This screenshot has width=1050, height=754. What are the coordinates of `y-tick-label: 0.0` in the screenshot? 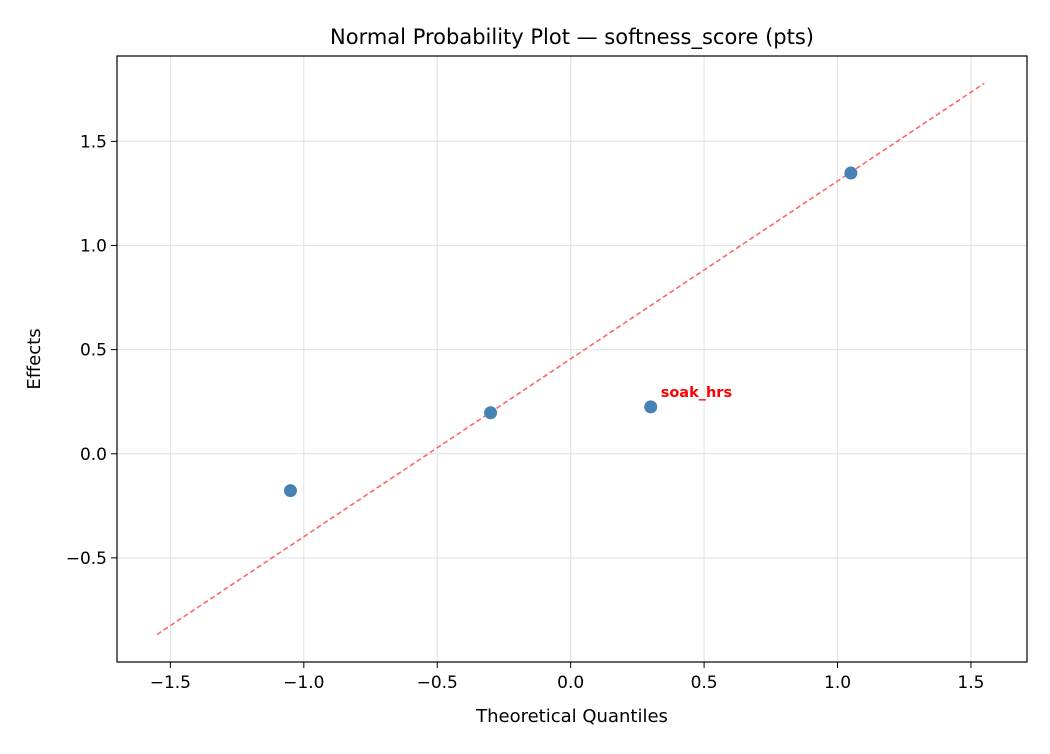 It's located at (93, 455).